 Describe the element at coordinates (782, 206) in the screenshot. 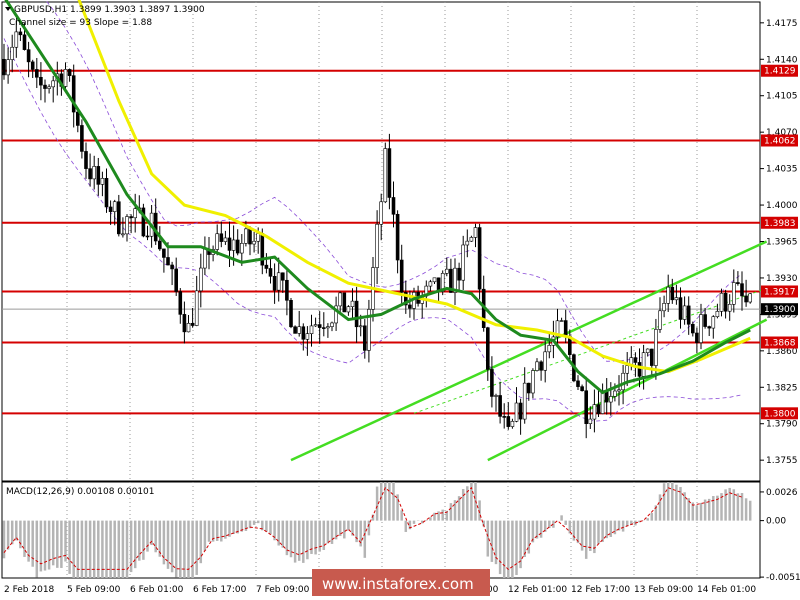

I see `price-tick-label: 1.4000` at that location.